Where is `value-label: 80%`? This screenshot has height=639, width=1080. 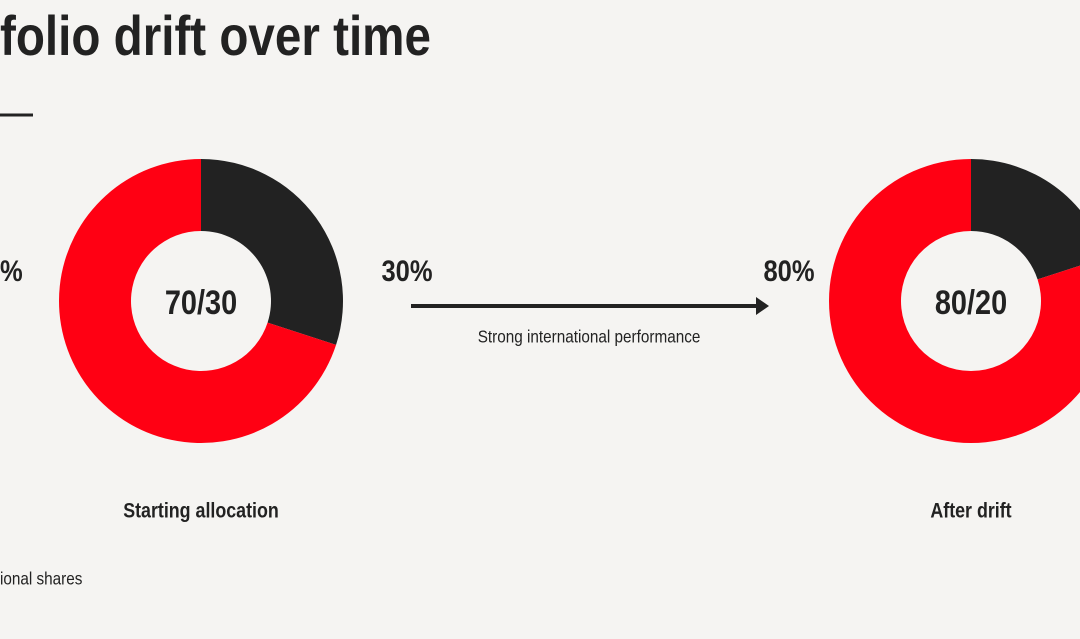
value-label: 80% is located at coordinates (788, 270).